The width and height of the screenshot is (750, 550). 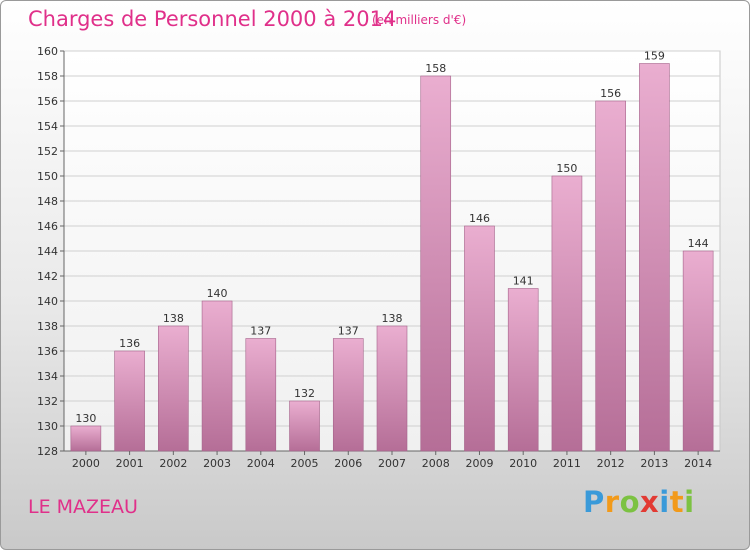 I want to click on proxiti-logo: Proxiti, so click(x=639, y=502).